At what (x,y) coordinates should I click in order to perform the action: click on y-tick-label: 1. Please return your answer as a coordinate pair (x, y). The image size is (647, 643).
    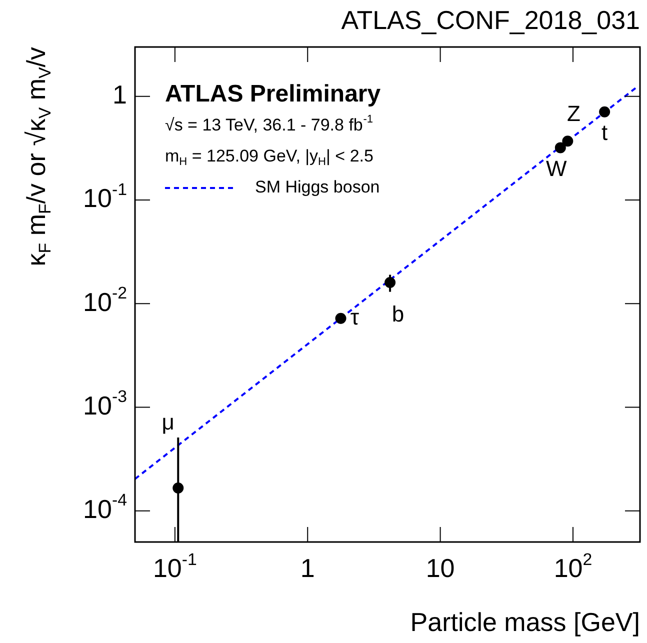
    Looking at the image, I should click on (120, 95).